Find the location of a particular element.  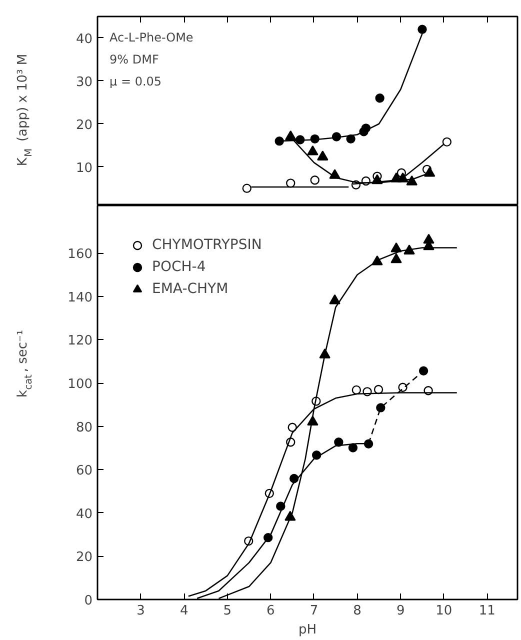

x-tick-label: 11 is located at coordinates (487, 611).